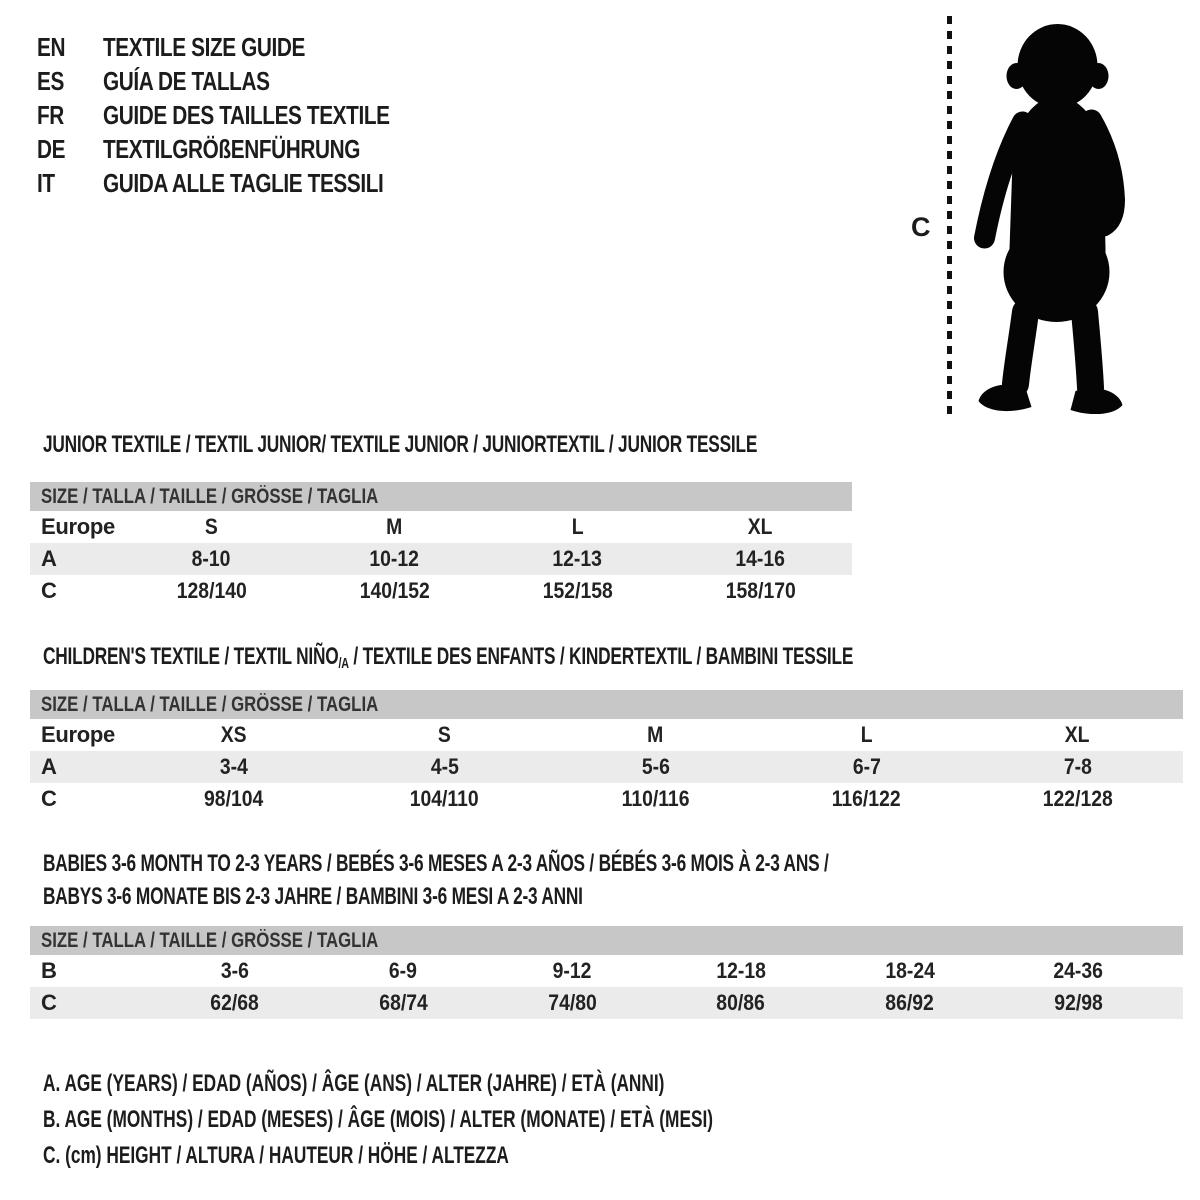 The height and width of the screenshot is (1200, 1200). Describe the element at coordinates (741, 1002) in the screenshot. I see `table-cell: 80/86` at that location.